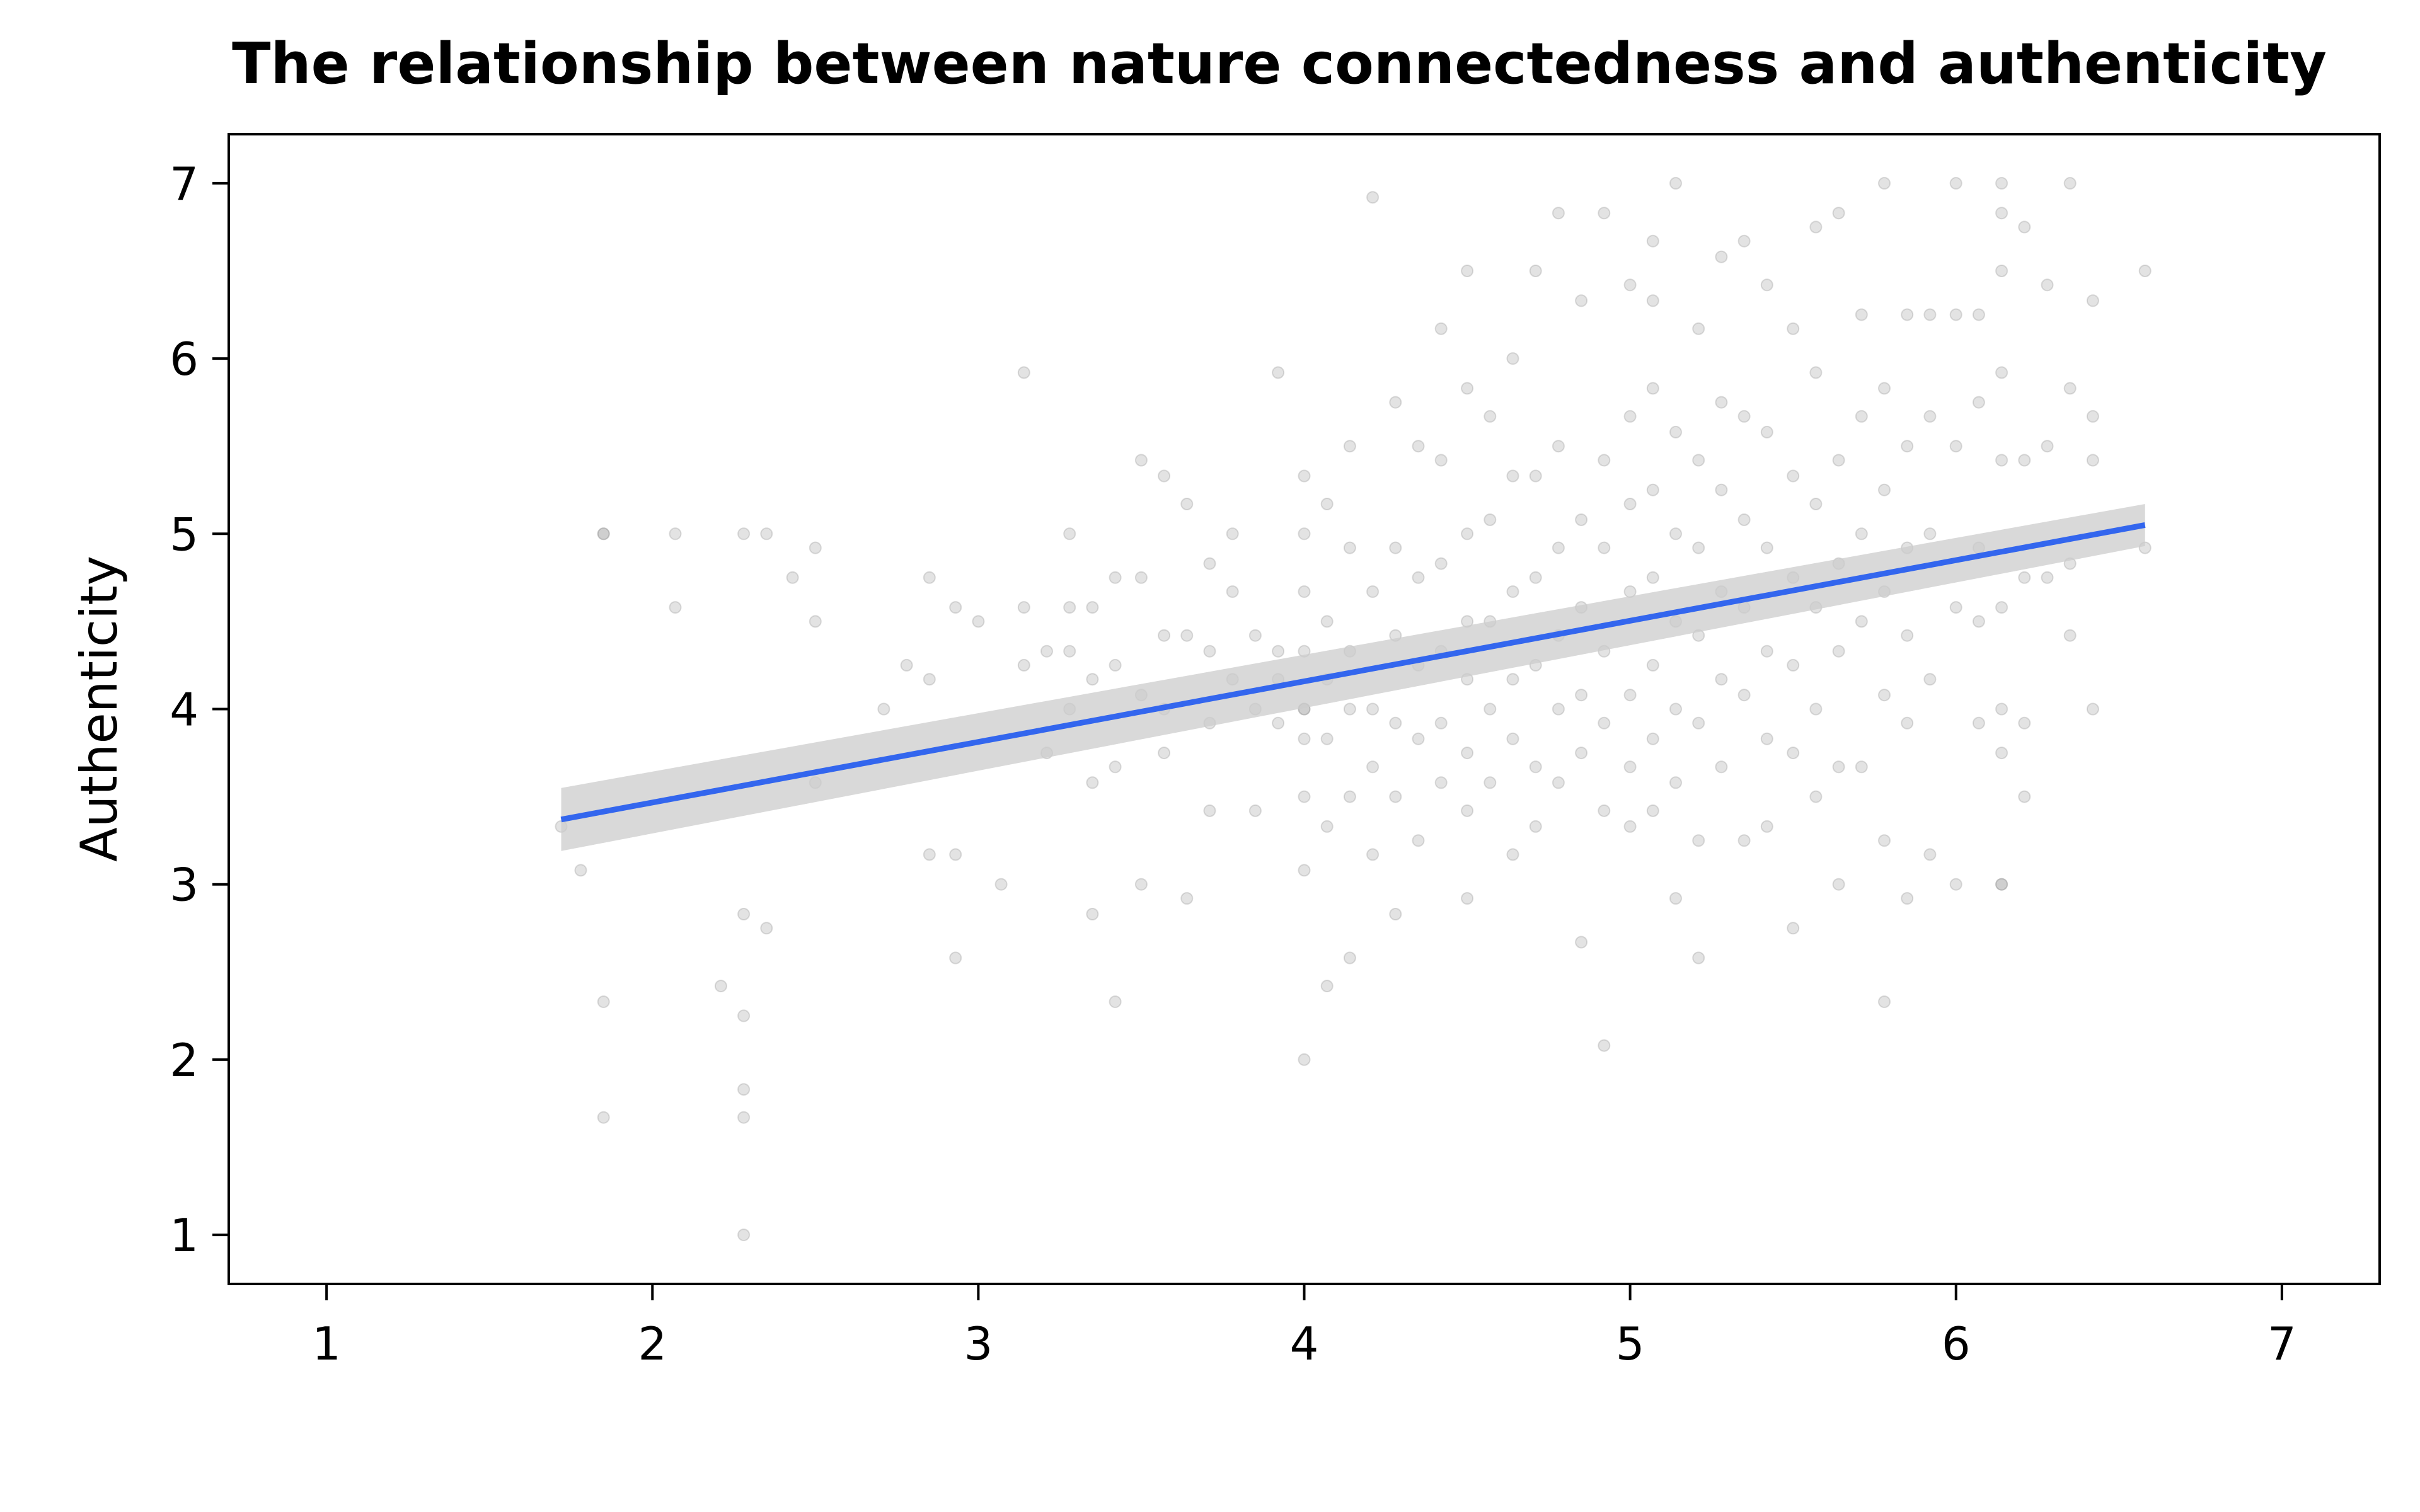  Describe the element at coordinates (653, 1343) in the screenshot. I see `x-tick-label: 2` at that location.